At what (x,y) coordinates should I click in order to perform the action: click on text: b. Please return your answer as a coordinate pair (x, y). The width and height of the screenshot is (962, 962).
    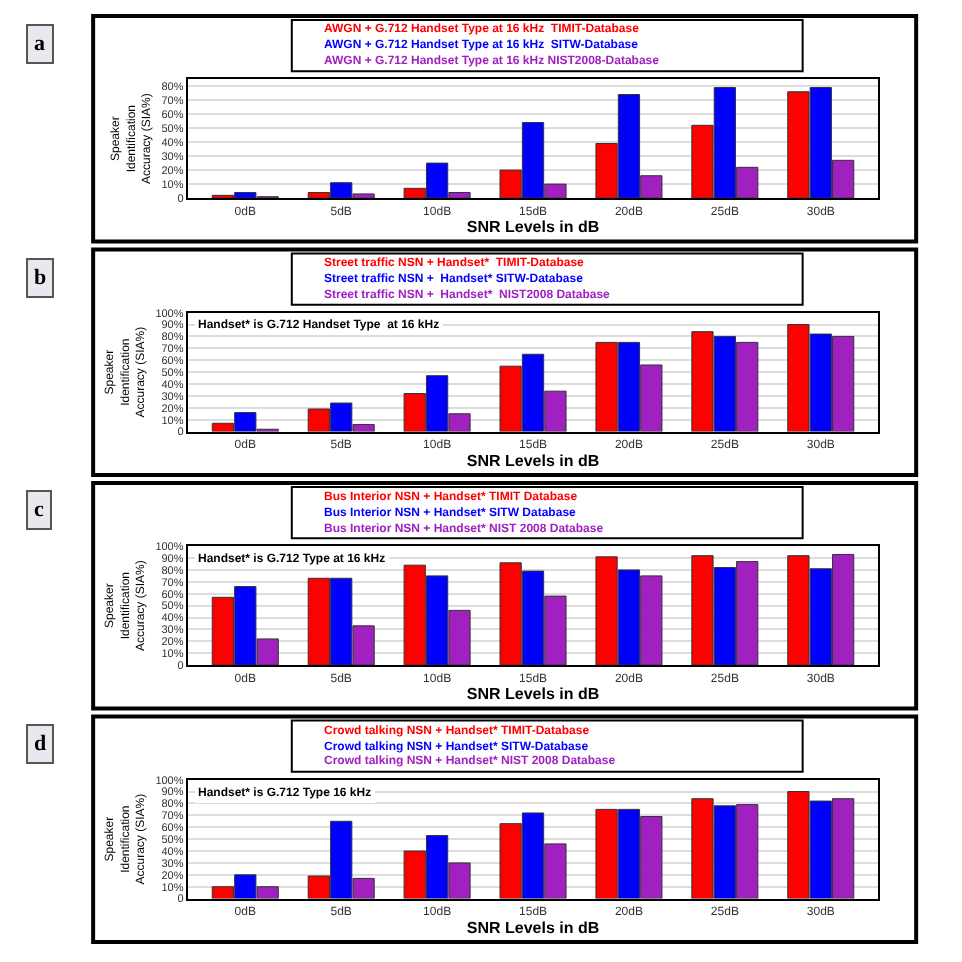
    Looking at the image, I should click on (40, 278).